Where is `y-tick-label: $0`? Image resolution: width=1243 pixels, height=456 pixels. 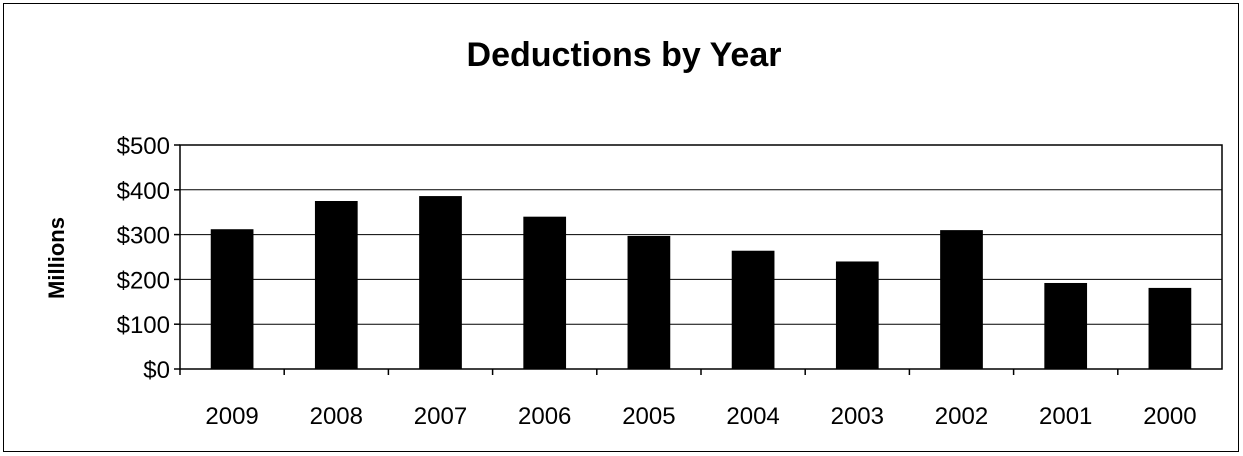
y-tick-label: $0 is located at coordinates (156, 370).